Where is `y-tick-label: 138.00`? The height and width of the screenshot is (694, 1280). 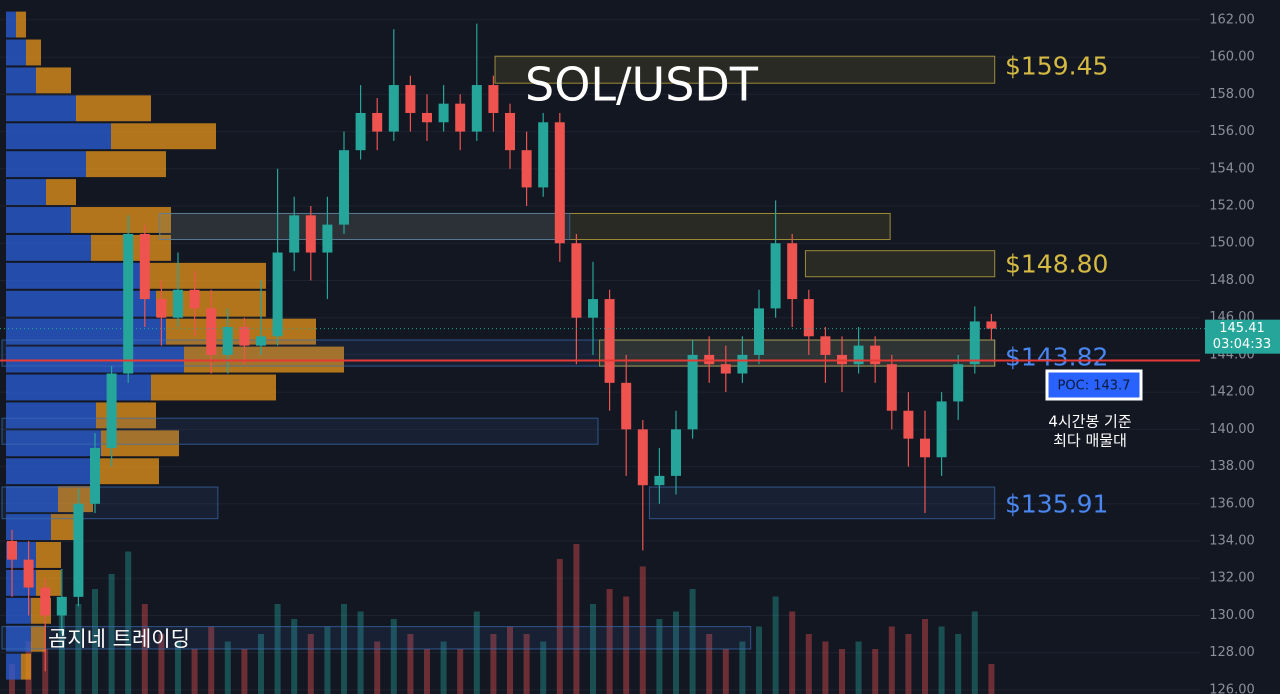
y-tick-label: 138.00 is located at coordinates (1232, 466).